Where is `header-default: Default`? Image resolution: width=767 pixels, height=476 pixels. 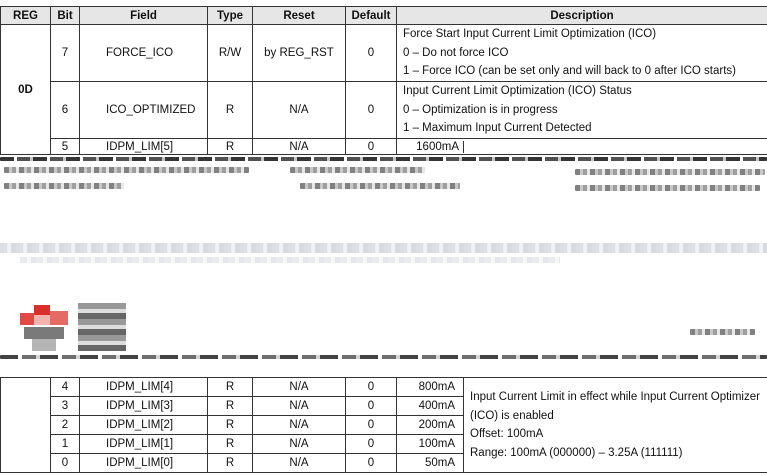 header-default: Default is located at coordinates (371, 15).